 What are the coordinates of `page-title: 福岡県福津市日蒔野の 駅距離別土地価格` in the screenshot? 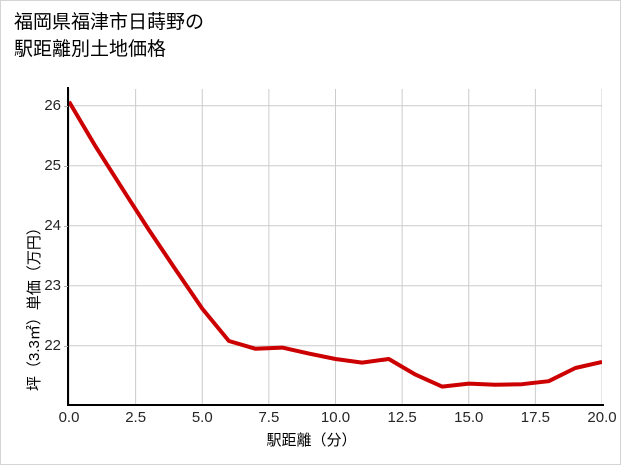 It's located at (109, 36).